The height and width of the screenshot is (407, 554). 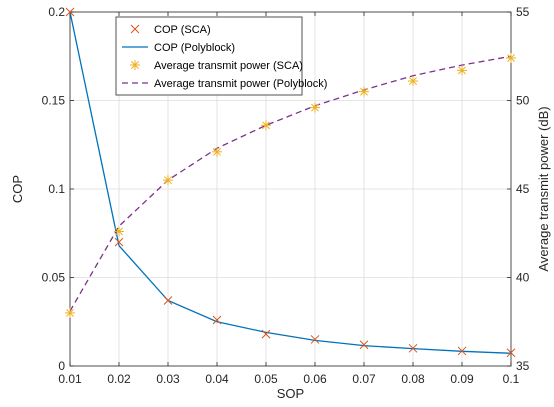 I want to click on x-tick-label: 0.09, so click(x=462, y=379).